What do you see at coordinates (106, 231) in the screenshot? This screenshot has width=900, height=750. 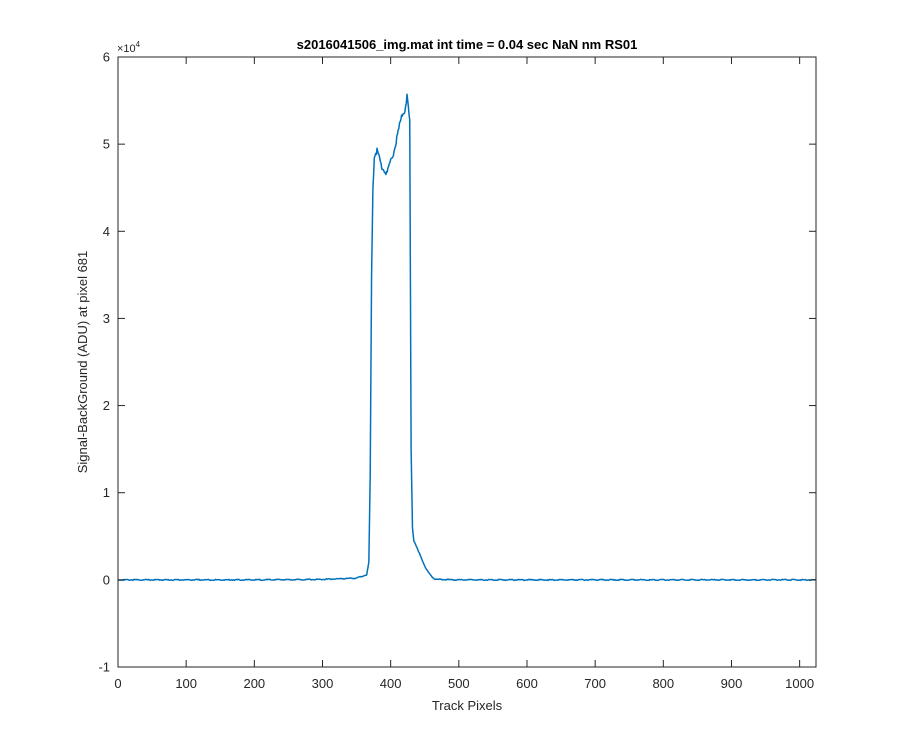 I see `y-tick-label: 4` at bounding box center [106, 231].